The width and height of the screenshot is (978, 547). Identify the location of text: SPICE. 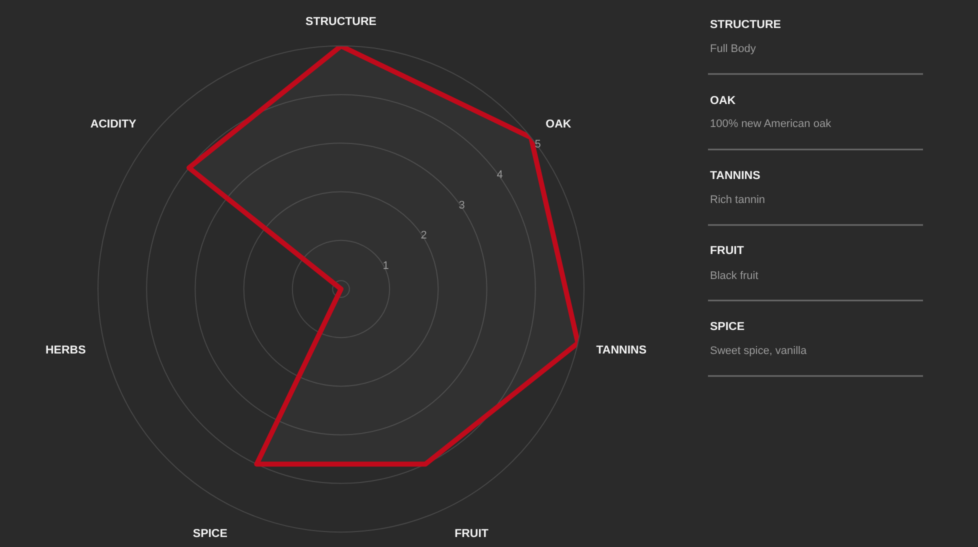
(727, 327).